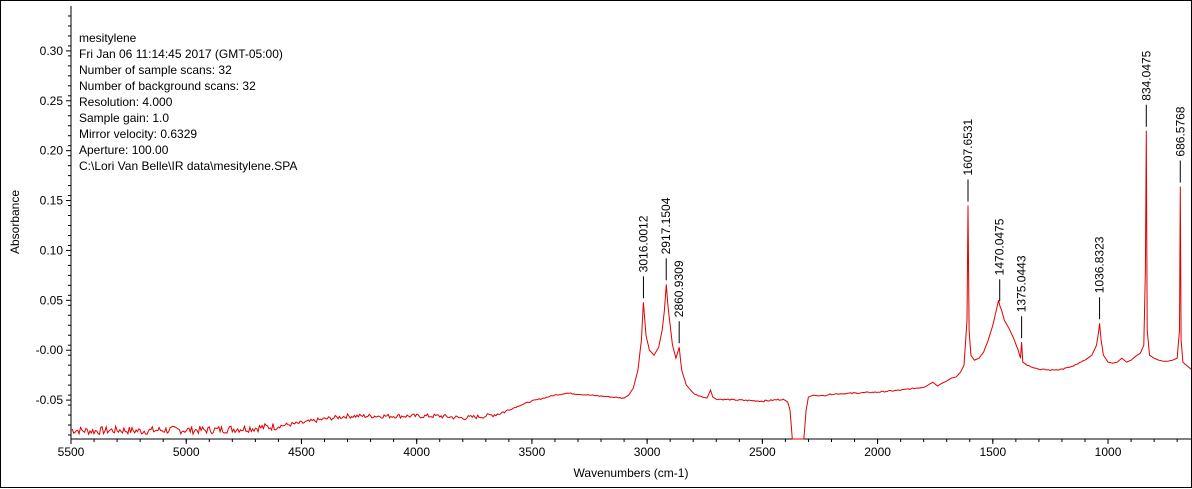  Describe the element at coordinates (992, 452) in the screenshot. I see `x-tick-label: 1500` at that location.